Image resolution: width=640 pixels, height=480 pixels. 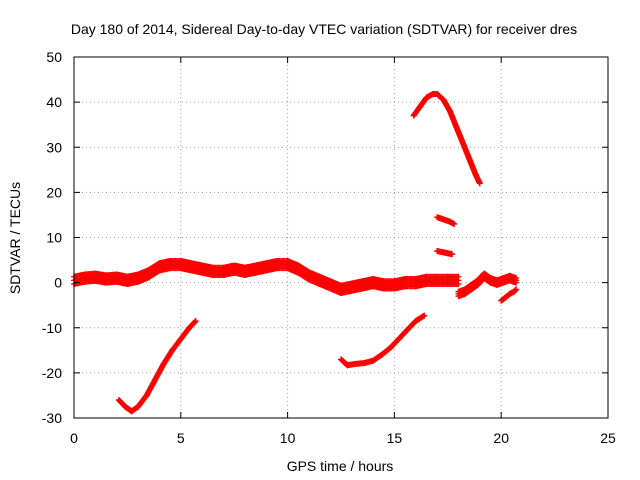 I want to click on x-tick-label: 15, so click(x=395, y=438).